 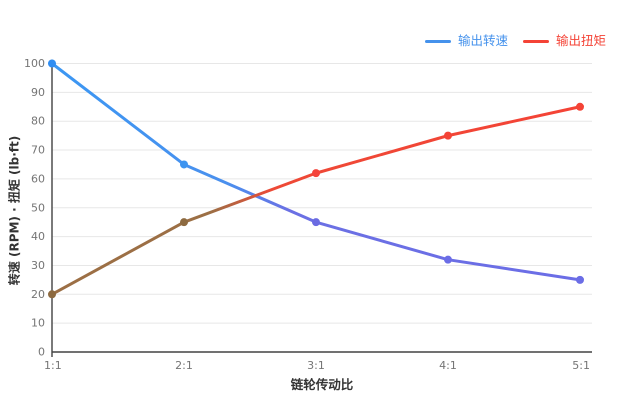 What do you see at coordinates (482, 40) in the screenshot?
I see `legend-label-speed: 输出转速` at bounding box center [482, 40].